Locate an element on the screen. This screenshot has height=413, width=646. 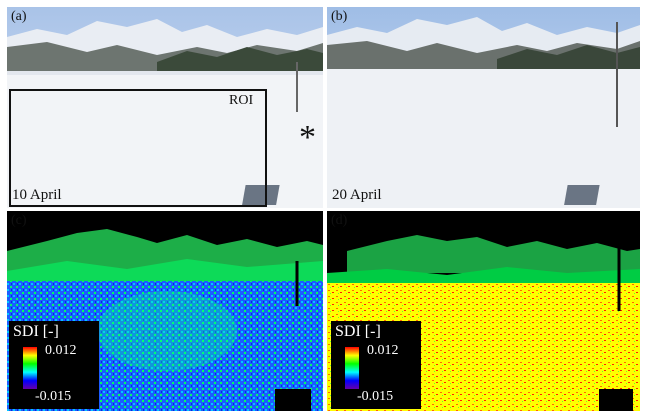
asterisk-marker: * is located at coordinates (307, 137).